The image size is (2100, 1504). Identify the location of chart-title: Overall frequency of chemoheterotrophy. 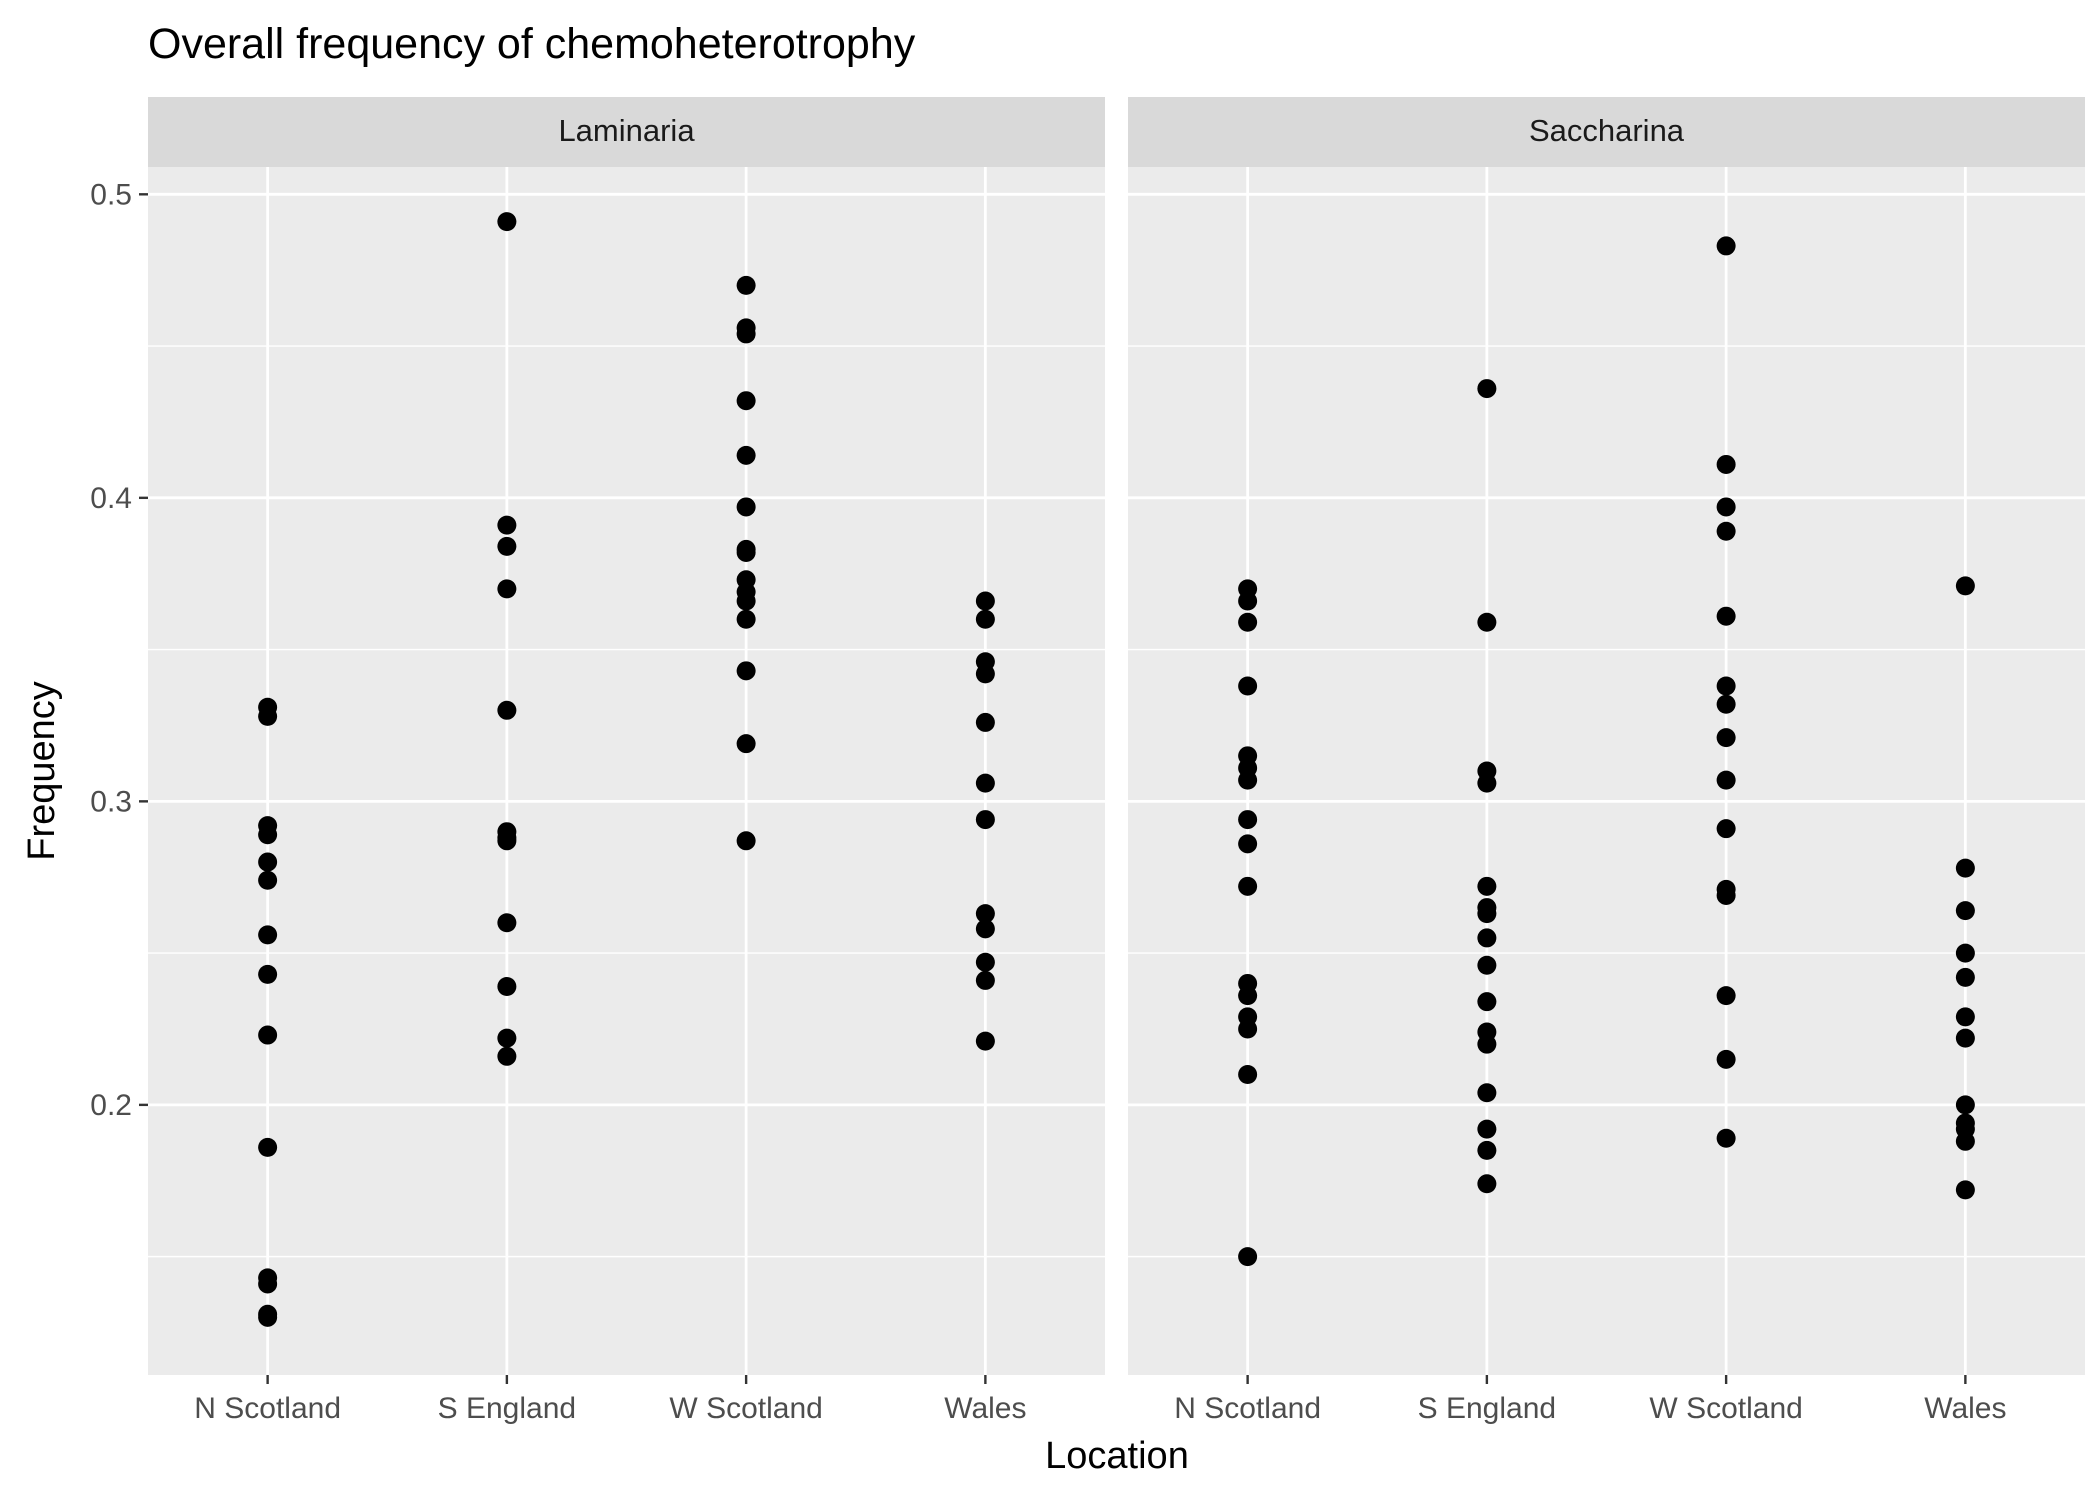
(532, 44).